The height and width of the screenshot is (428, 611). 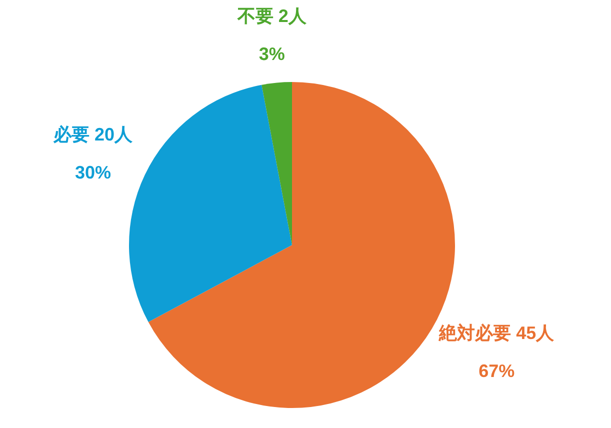 What do you see at coordinates (272, 35) in the screenshot?
I see `slice-label: 不要 2人 3%` at bounding box center [272, 35].